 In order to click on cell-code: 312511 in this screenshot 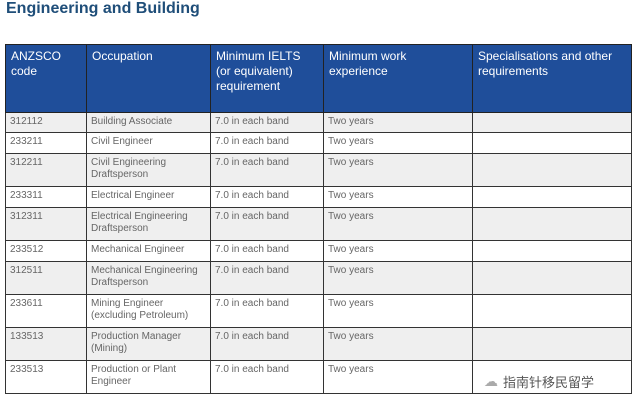, I will do `click(46, 278)`.